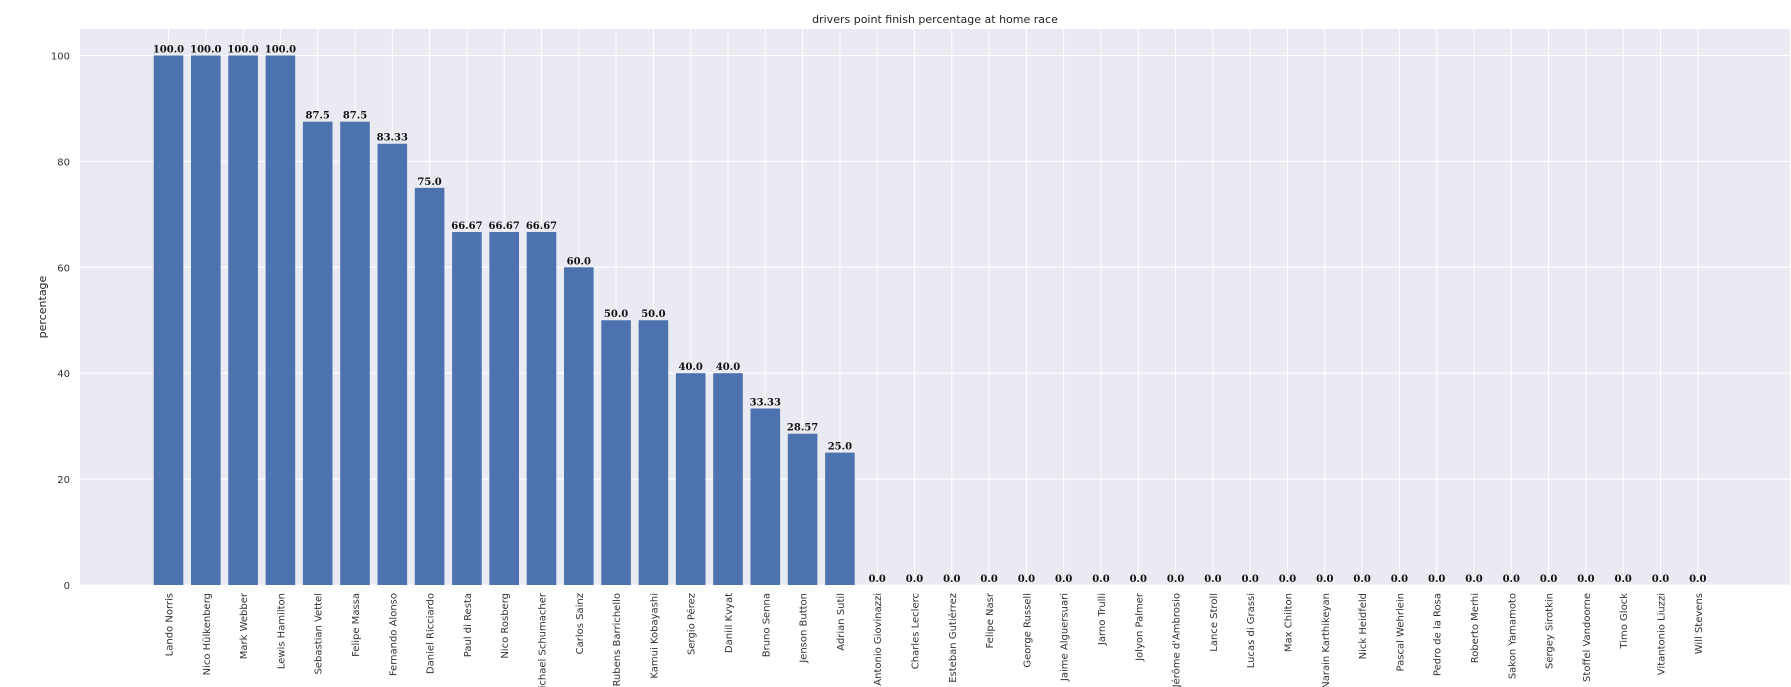 The width and height of the screenshot is (1791, 687). What do you see at coordinates (654, 636) in the screenshot?
I see `x-tick-label: Kamui Kobayashi` at bounding box center [654, 636].